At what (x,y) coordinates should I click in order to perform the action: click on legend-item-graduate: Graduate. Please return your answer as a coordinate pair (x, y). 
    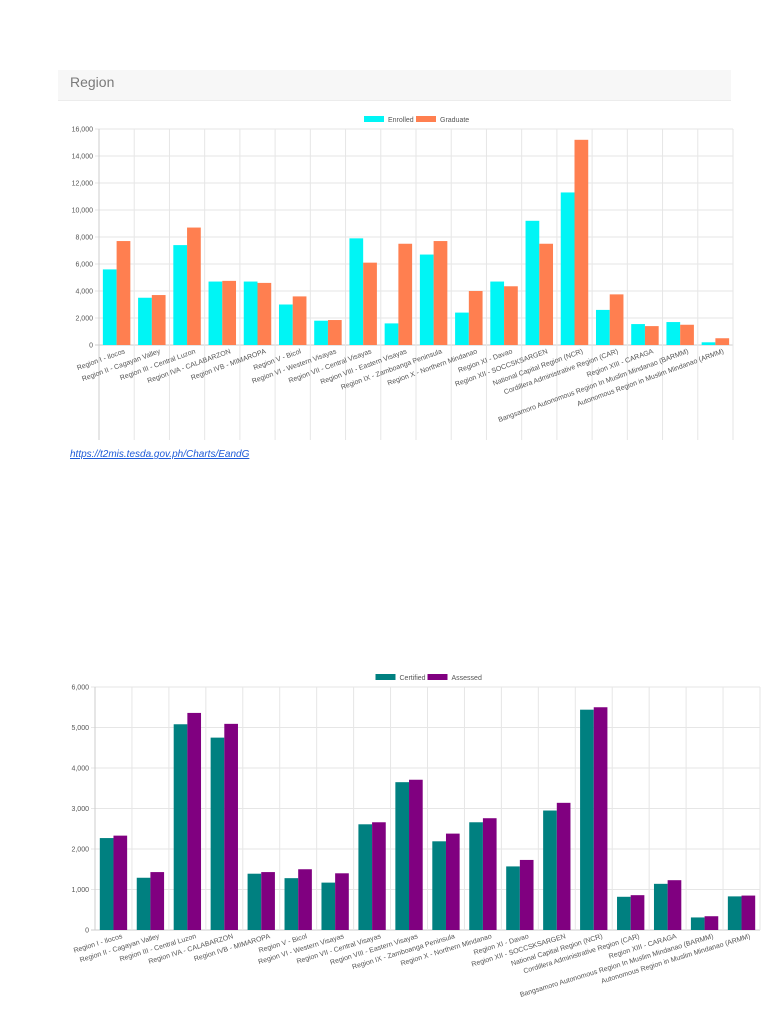
    Looking at the image, I should click on (442, 120).